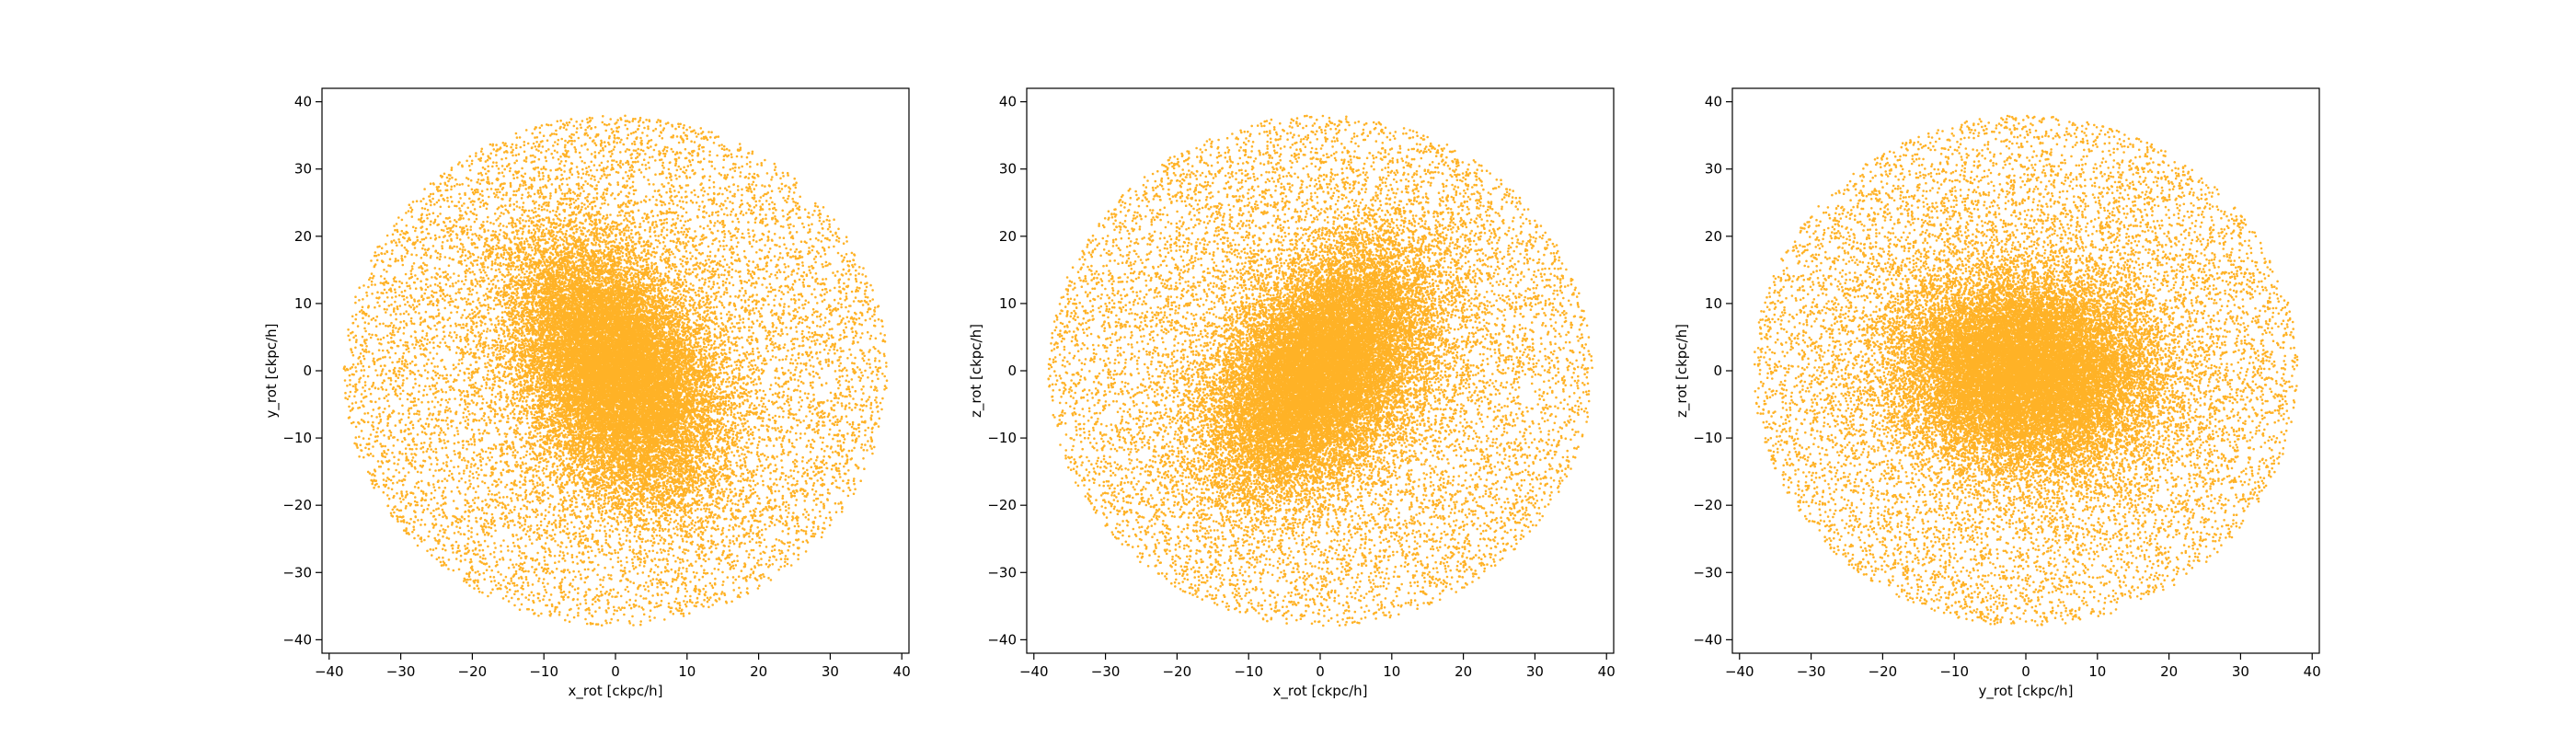 This screenshot has height=736, width=2576. Describe the element at coordinates (2025, 691) in the screenshot. I see `x-axis-label: y_rot [ckpc/h]` at that location.